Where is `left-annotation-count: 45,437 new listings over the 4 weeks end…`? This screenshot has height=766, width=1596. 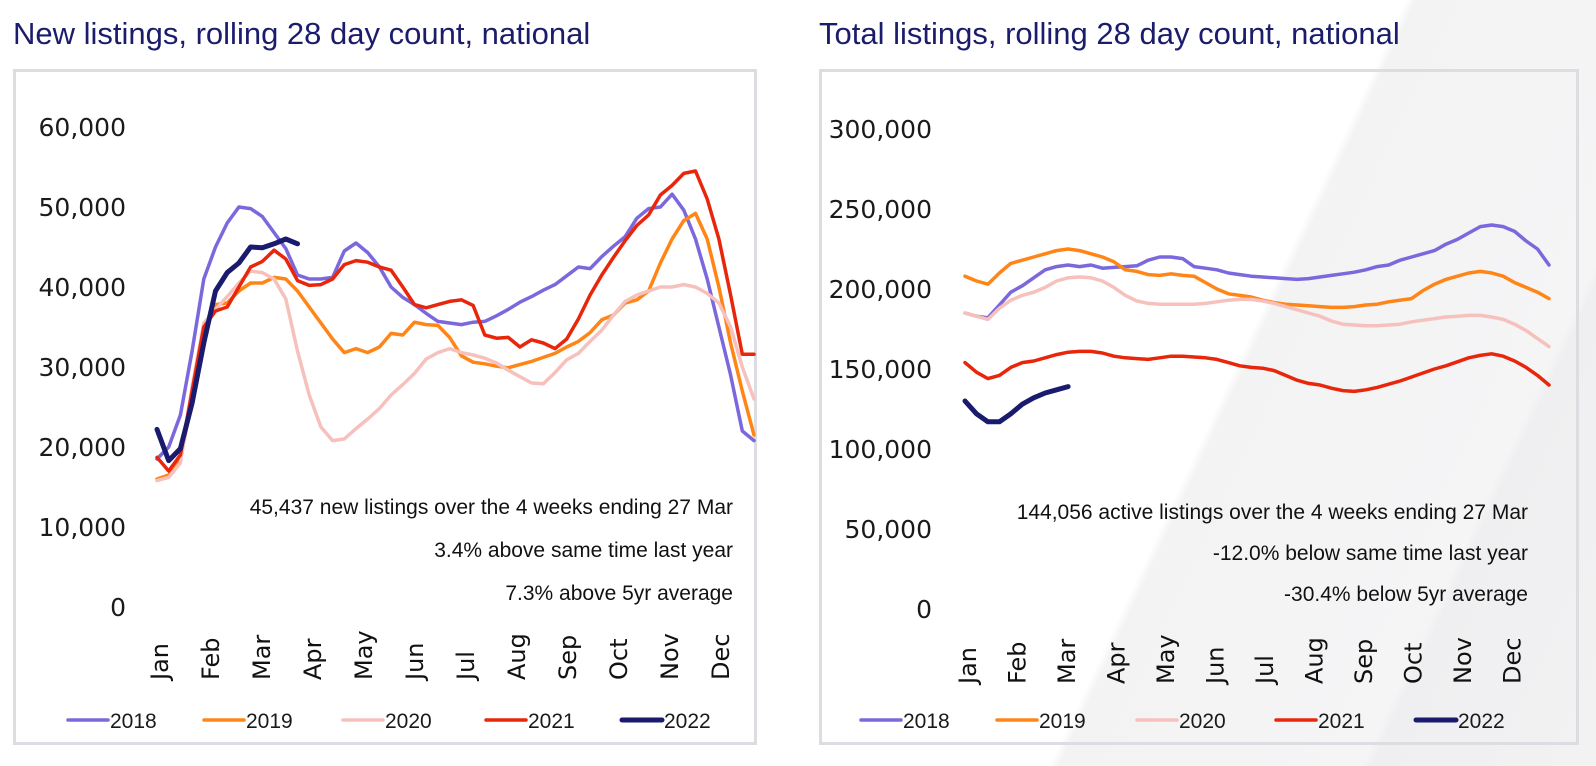
left-annotation-count: 45,437 new listings over the 4 weeks end… is located at coordinates (491, 507).